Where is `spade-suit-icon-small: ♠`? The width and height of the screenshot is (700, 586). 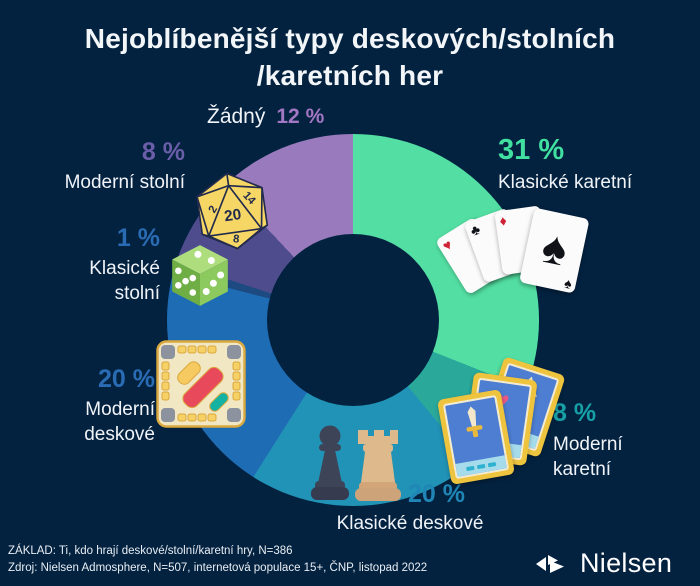
spade-suit-icon-small: ♠ is located at coordinates (568, 283).